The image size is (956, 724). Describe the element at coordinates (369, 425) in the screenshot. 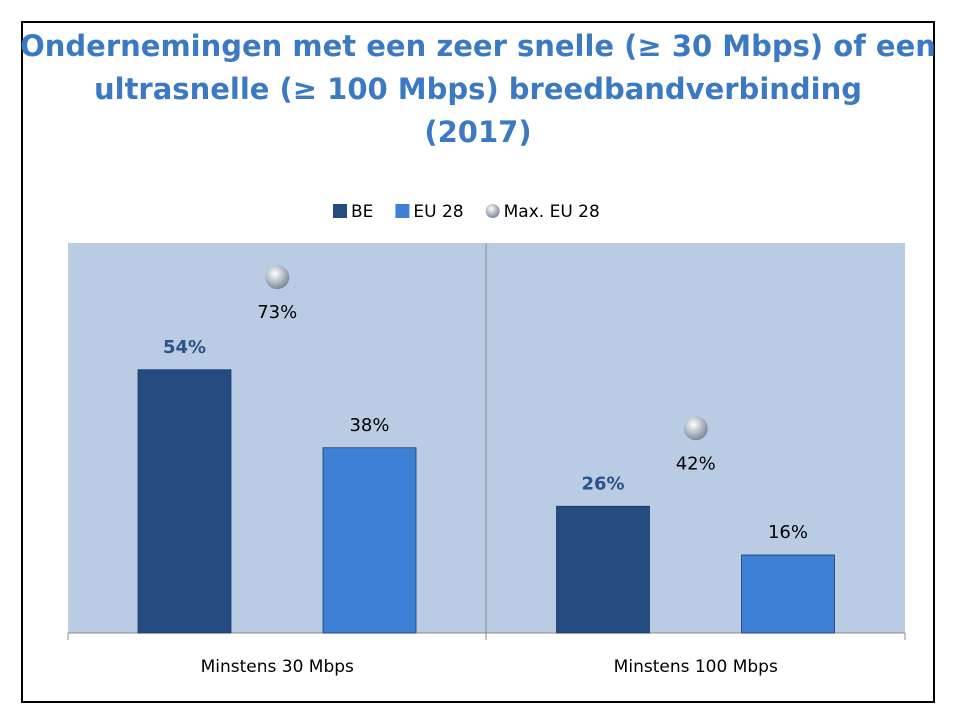

I see `data-label: 38%` at that location.